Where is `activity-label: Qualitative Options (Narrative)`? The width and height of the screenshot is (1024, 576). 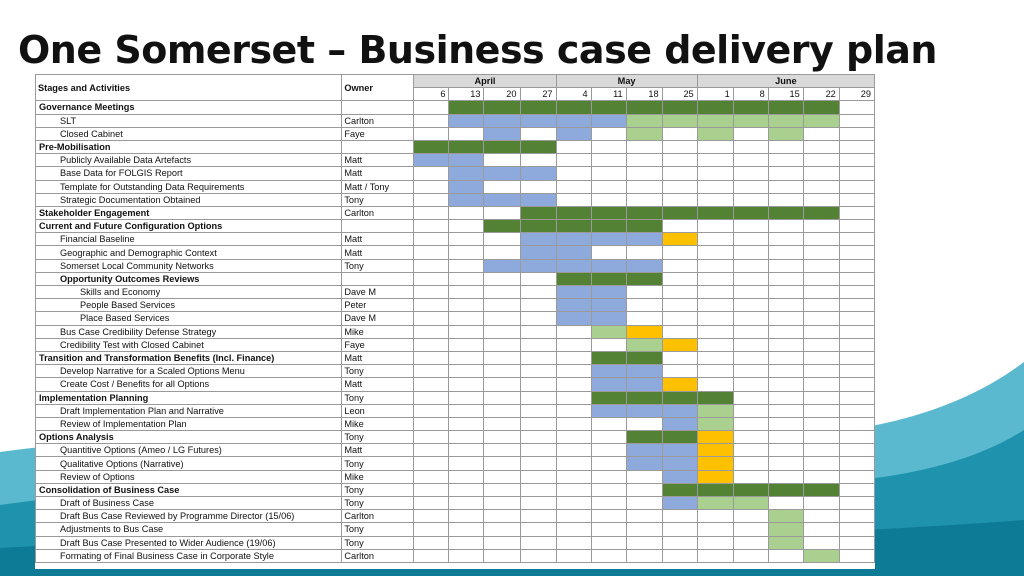 activity-label: Qualitative Options (Narrative) is located at coordinates (188, 463).